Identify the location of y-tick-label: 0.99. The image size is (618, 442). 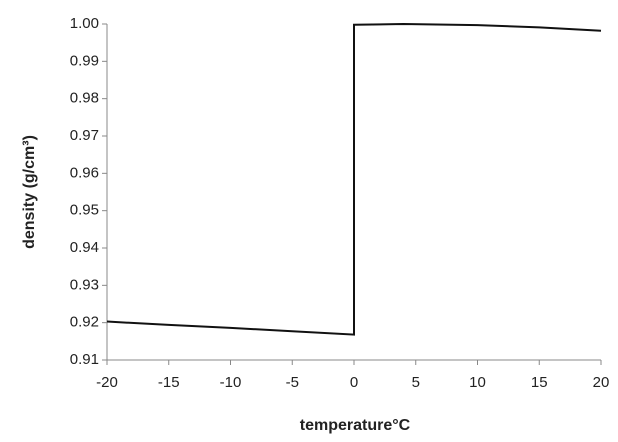
(84, 60).